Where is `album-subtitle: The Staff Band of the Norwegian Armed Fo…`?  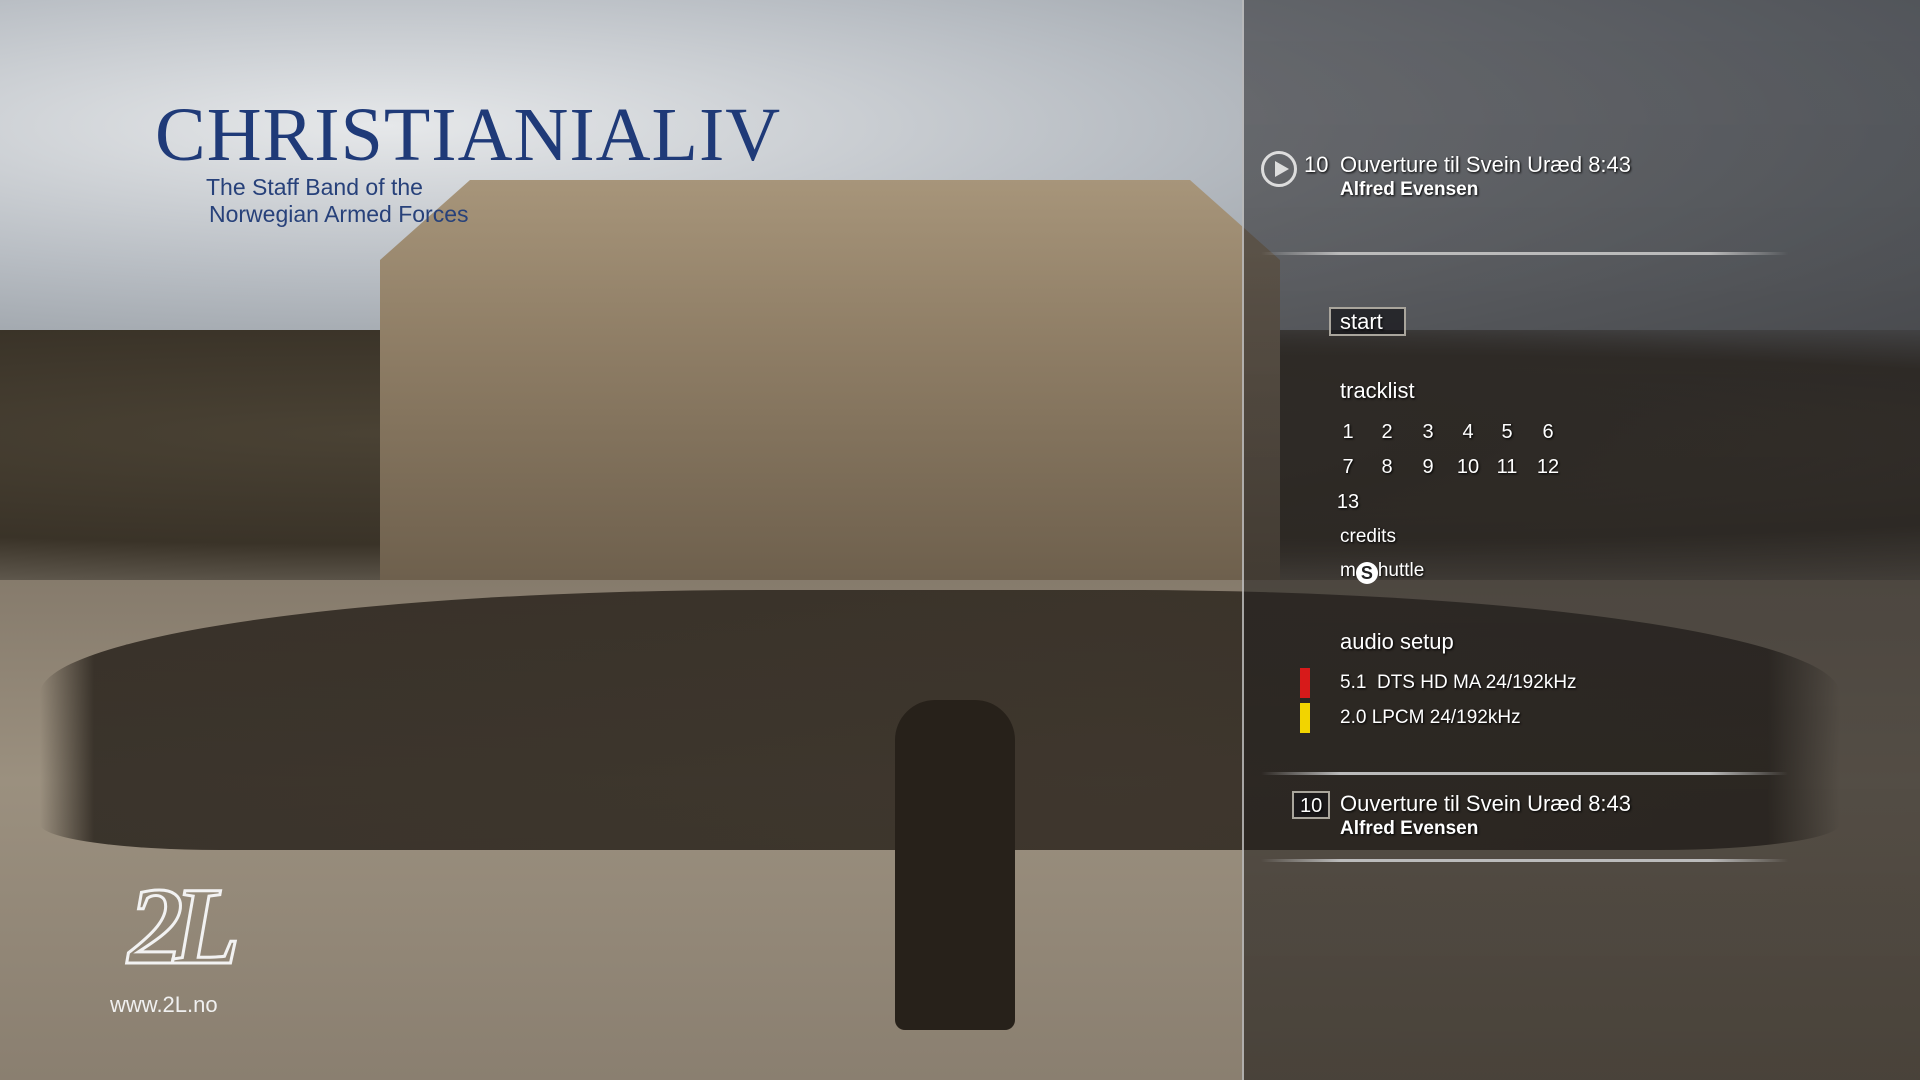 album-subtitle: The Staff Band of the Norwegian Armed Fo… is located at coordinates (337, 201).